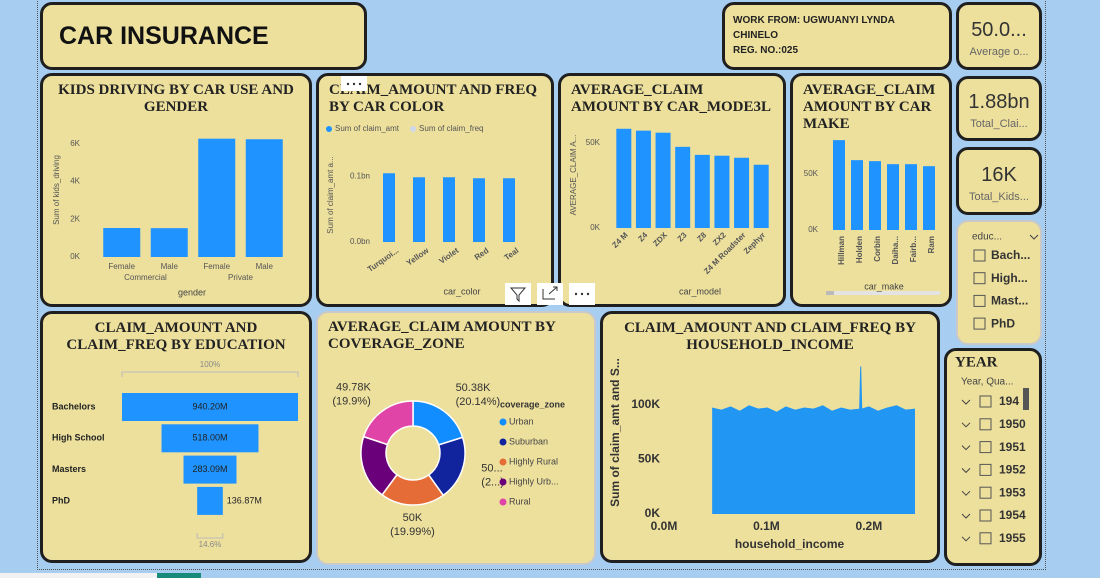 The height and width of the screenshot is (578, 1100). What do you see at coordinates (209, 469) in the screenshot?
I see `value-label: 283.09M` at bounding box center [209, 469].